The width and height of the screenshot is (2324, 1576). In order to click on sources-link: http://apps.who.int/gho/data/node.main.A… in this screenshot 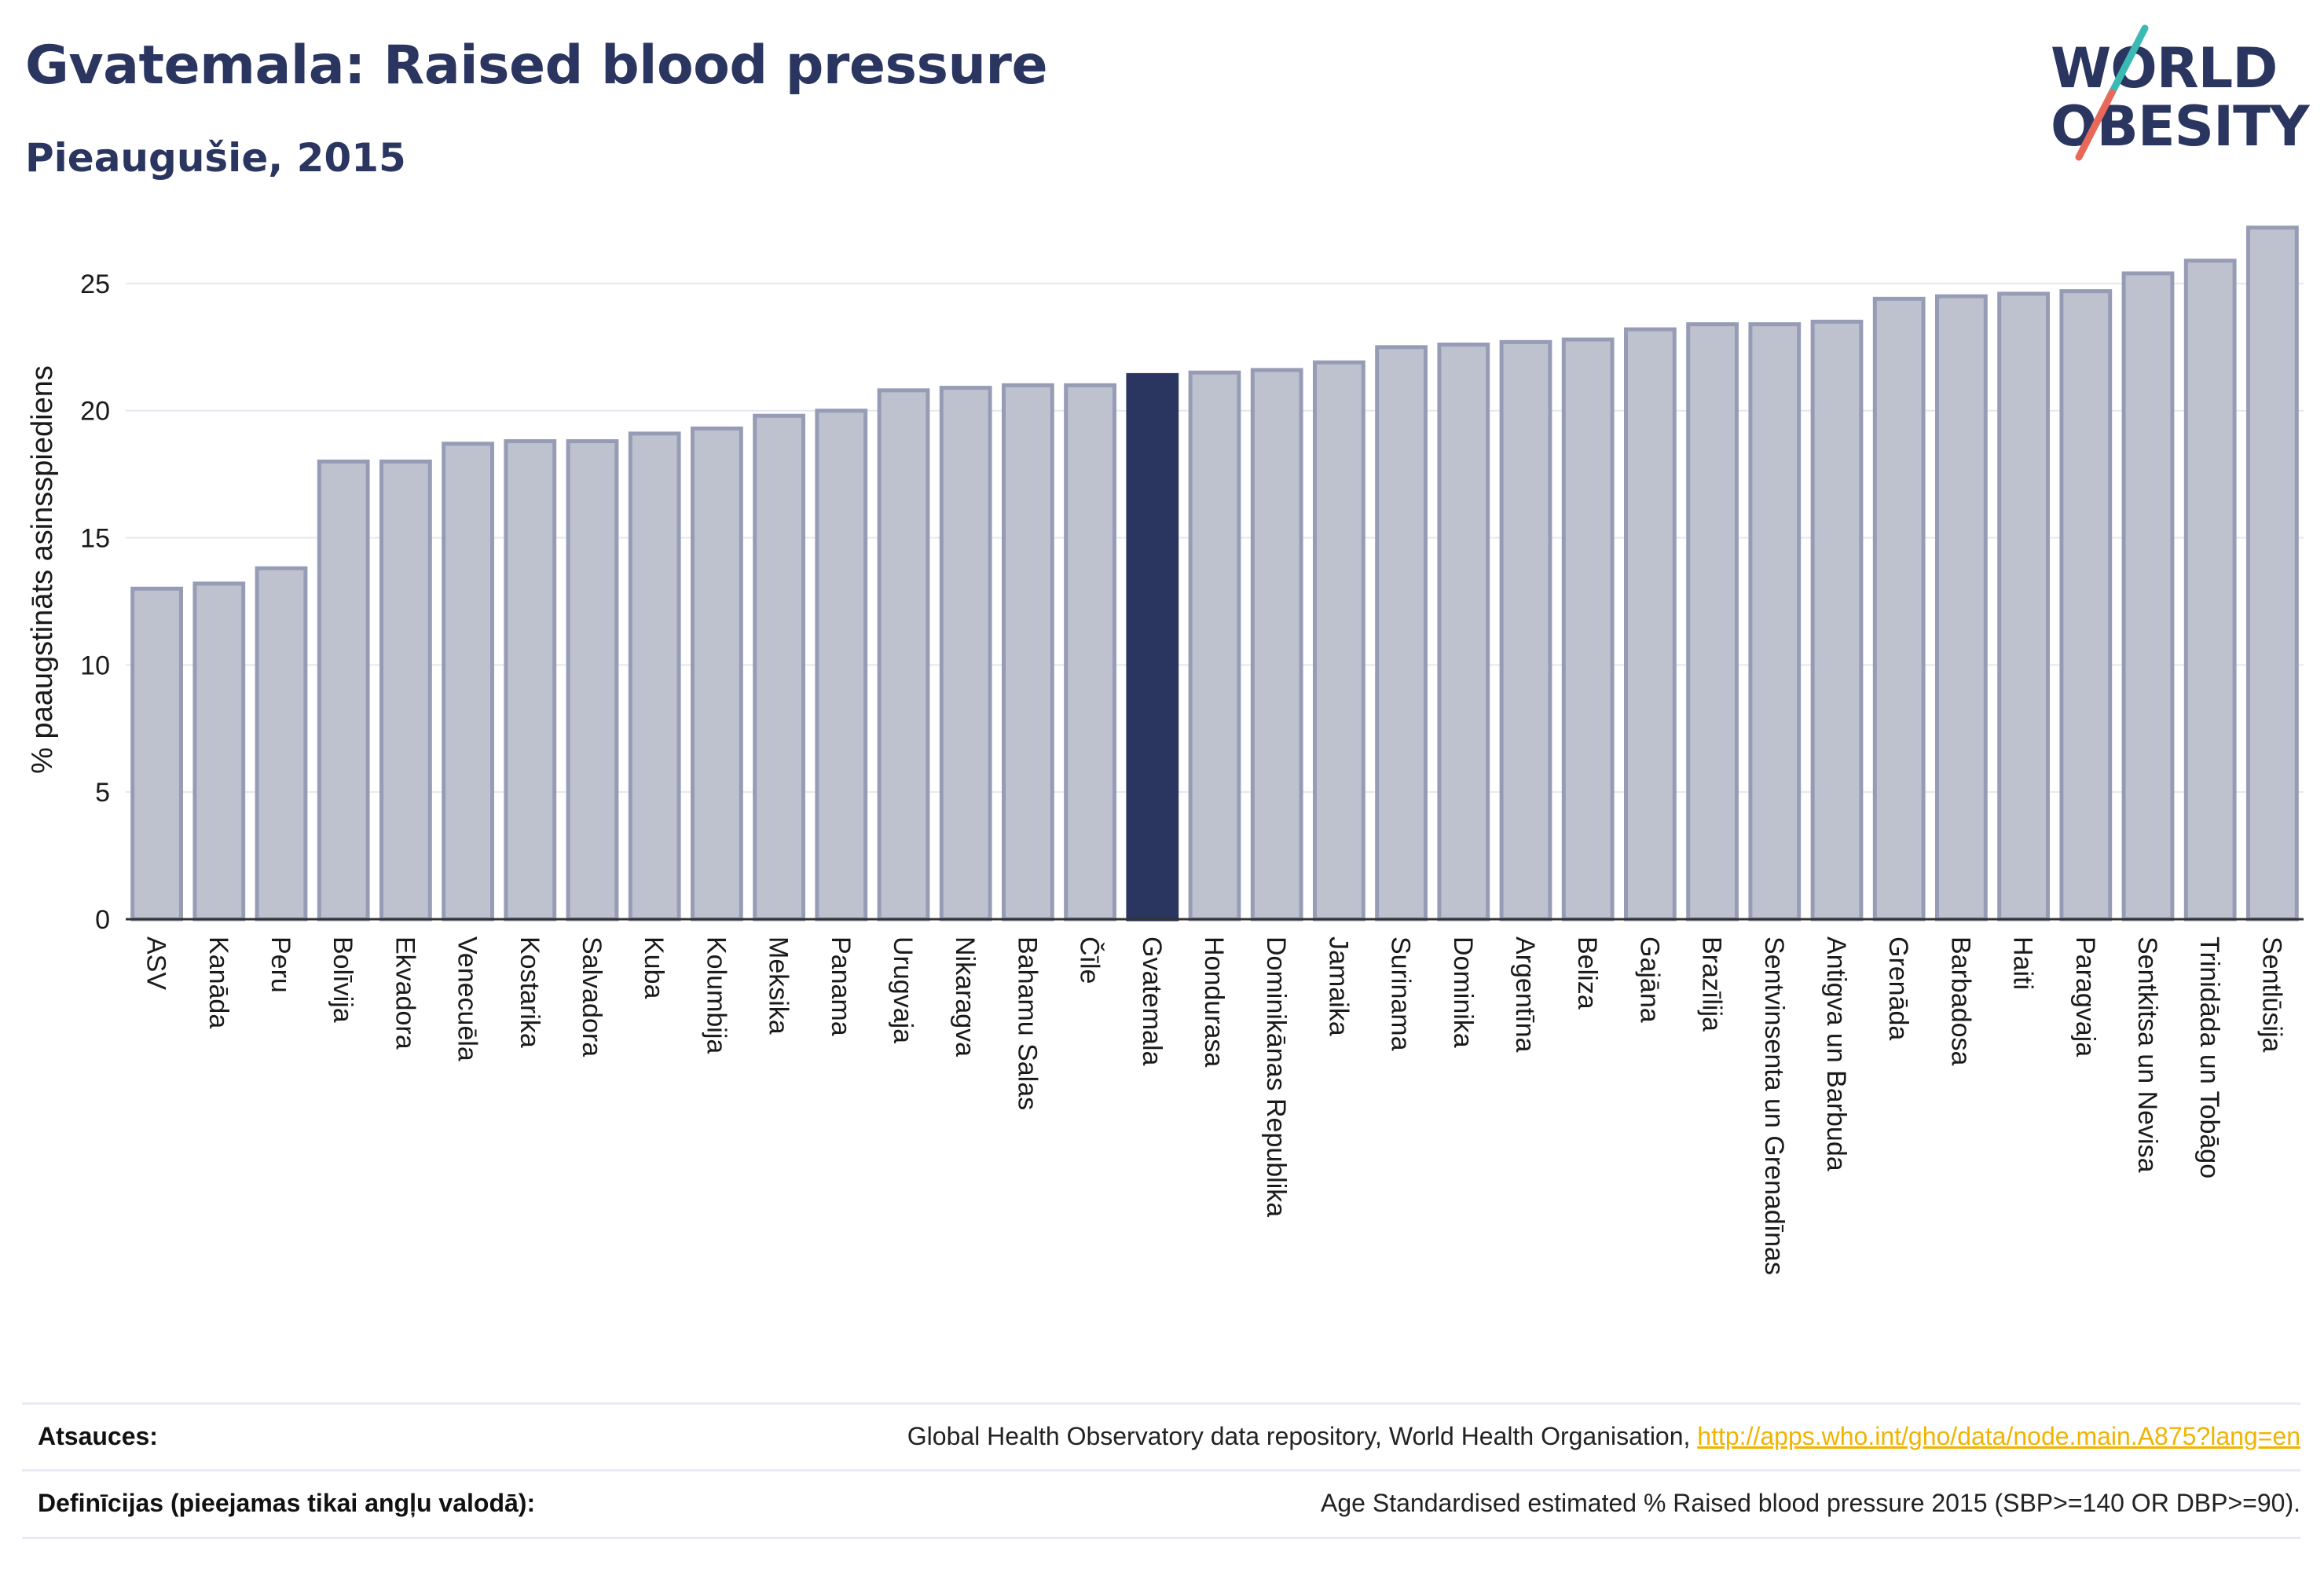, I will do `click(1998, 1435)`.